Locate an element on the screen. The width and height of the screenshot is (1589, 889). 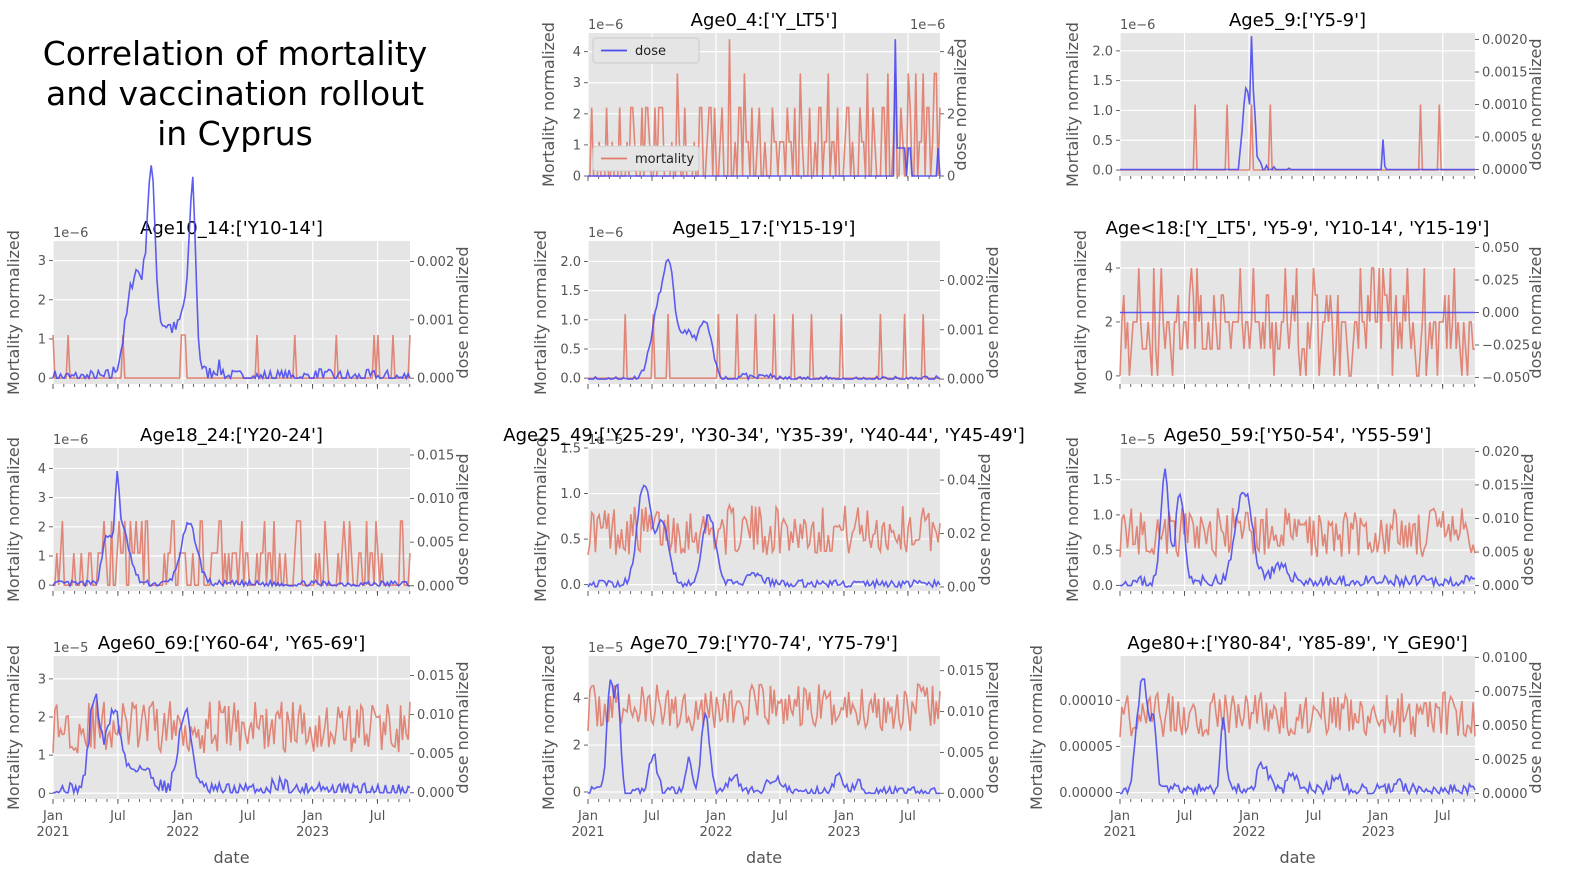
y2-tick-label: −0.050 is located at coordinates (1506, 378).